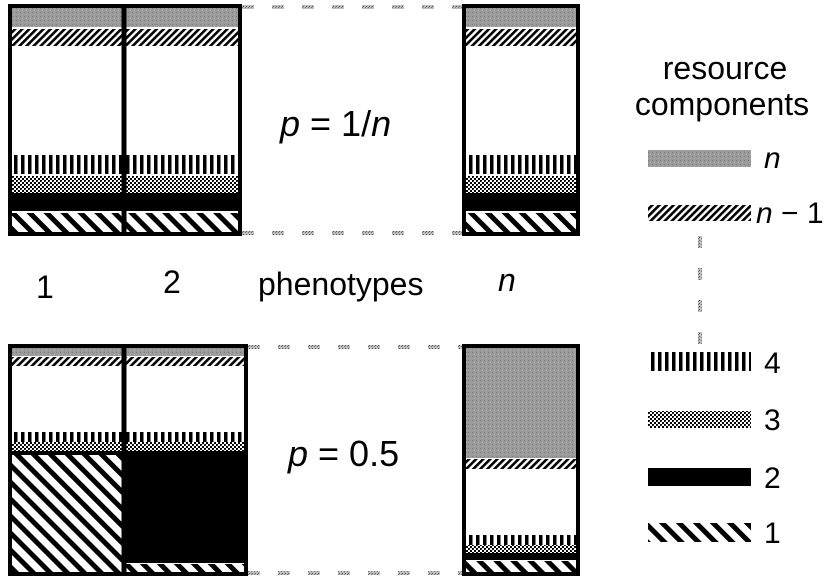 The width and height of the screenshot is (834, 578). I want to click on top-equation: p = 1/n, so click(335, 123).